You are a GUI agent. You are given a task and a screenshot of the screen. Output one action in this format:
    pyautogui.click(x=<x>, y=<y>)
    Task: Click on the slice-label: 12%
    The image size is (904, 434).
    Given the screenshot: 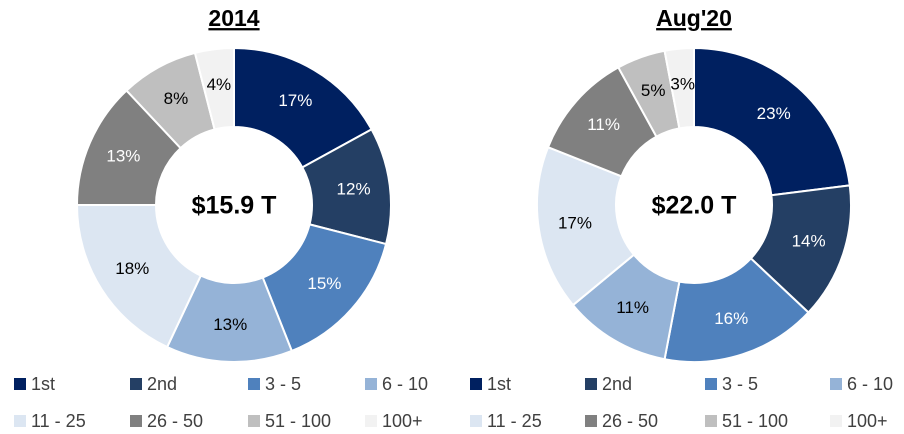 What is the action you would take?
    pyautogui.click(x=354, y=188)
    